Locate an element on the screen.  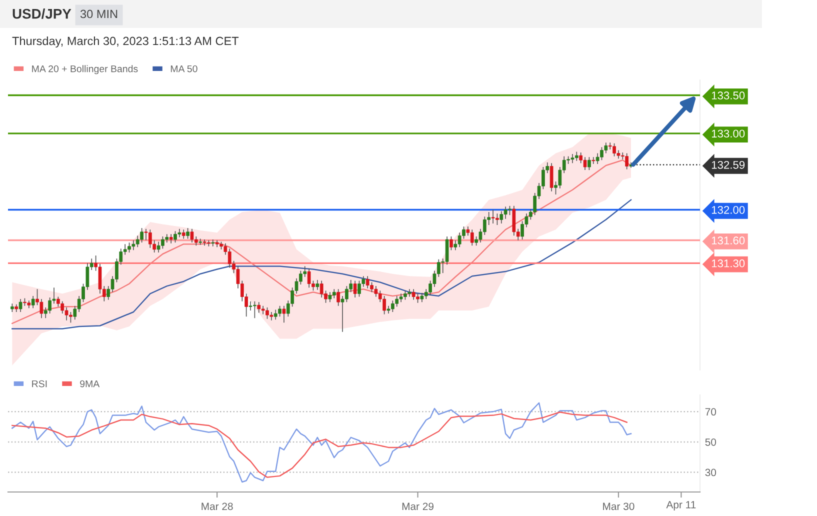
legend-label: MA 50 is located at coordinates (184, 68).